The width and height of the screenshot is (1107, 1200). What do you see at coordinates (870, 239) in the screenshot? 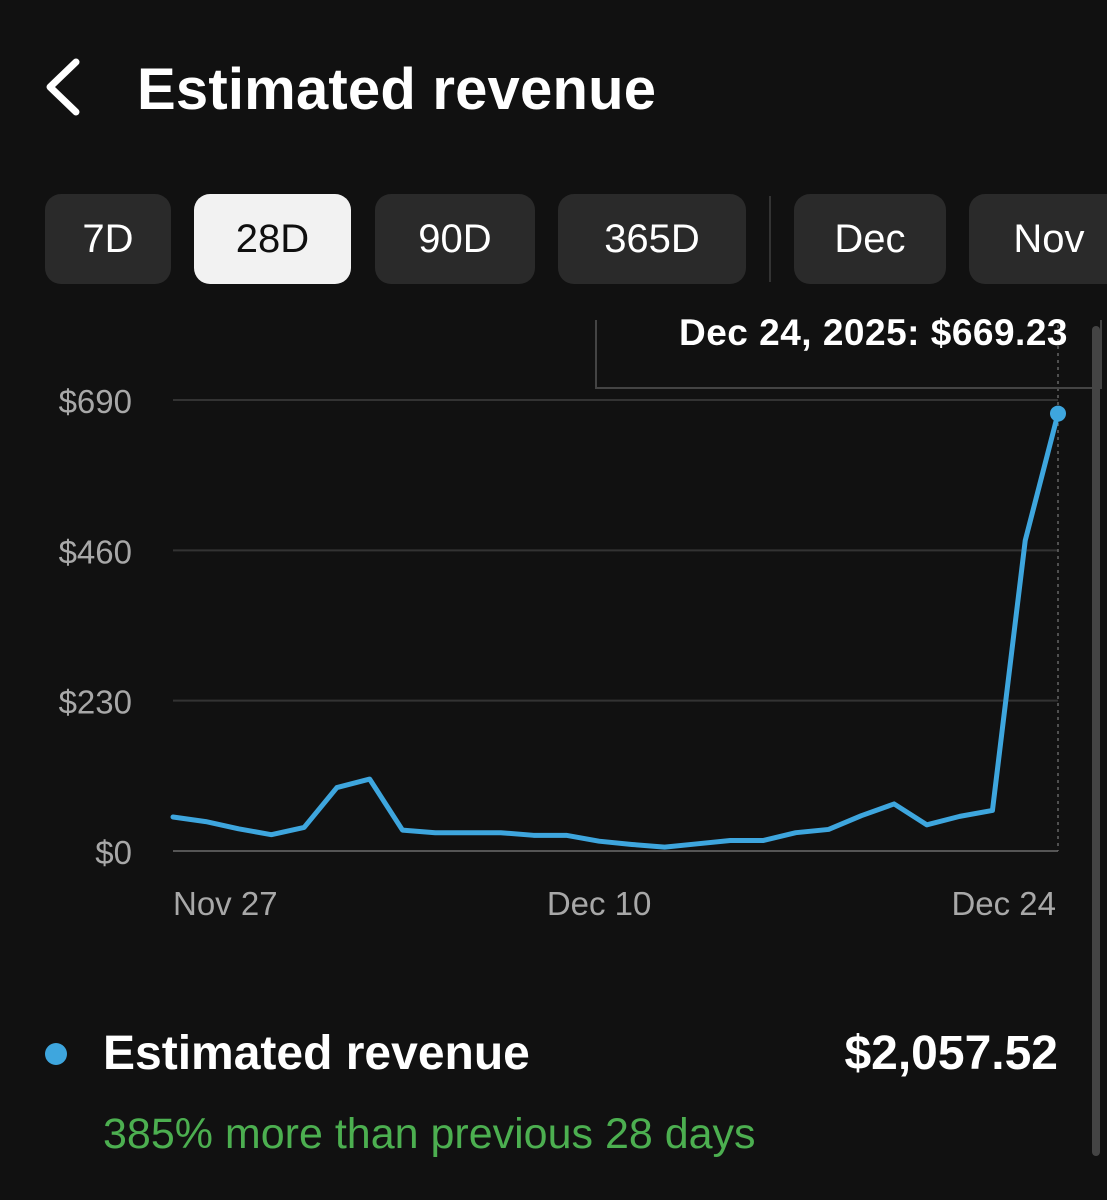
I see `filter-chip-dec: Dec` at bounding box center [870, 239].